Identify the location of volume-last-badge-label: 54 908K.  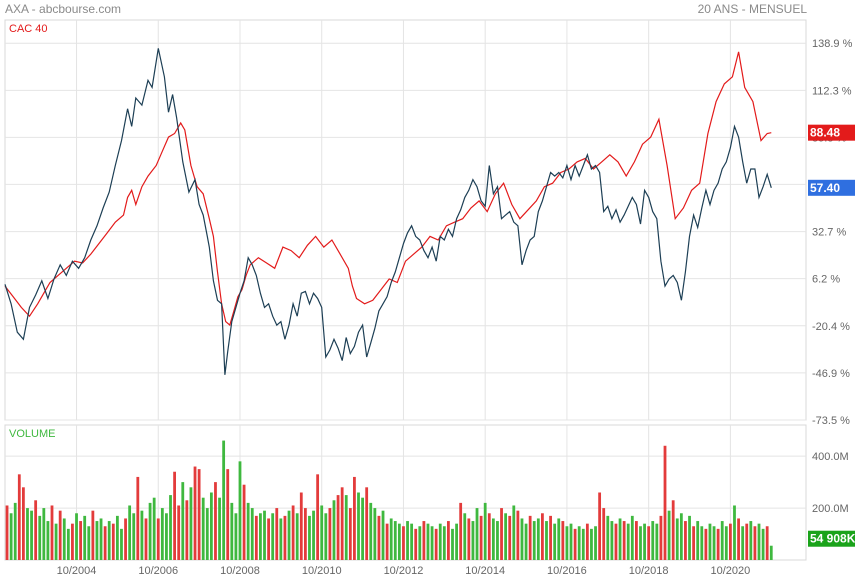
(832, 539).